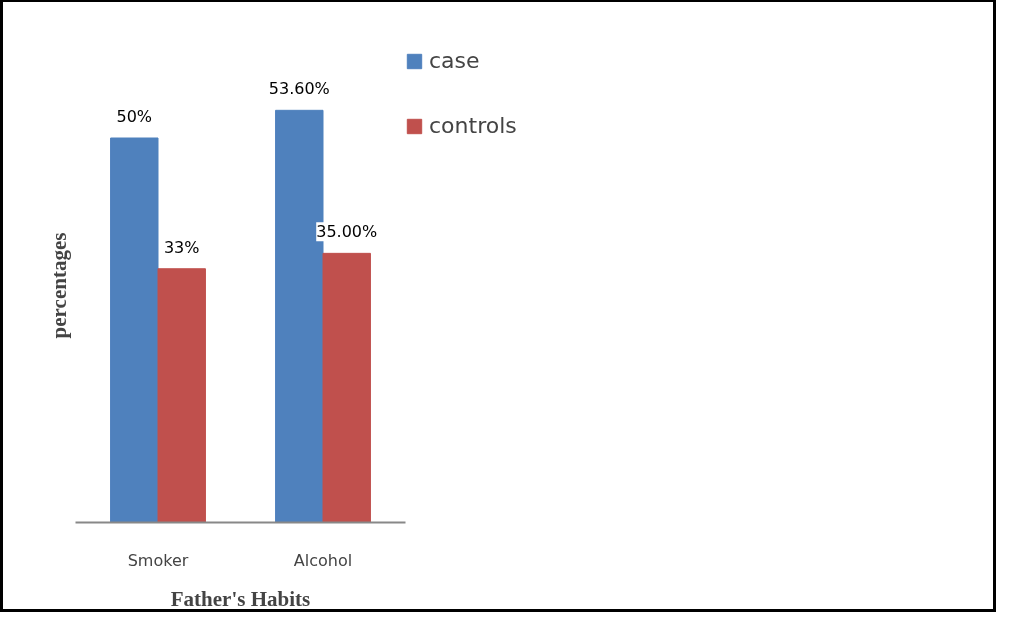  What do you see at coordinates (181, 247) in the screenshot?
I see `data-label: 33%` at bounding box center [181, 247].